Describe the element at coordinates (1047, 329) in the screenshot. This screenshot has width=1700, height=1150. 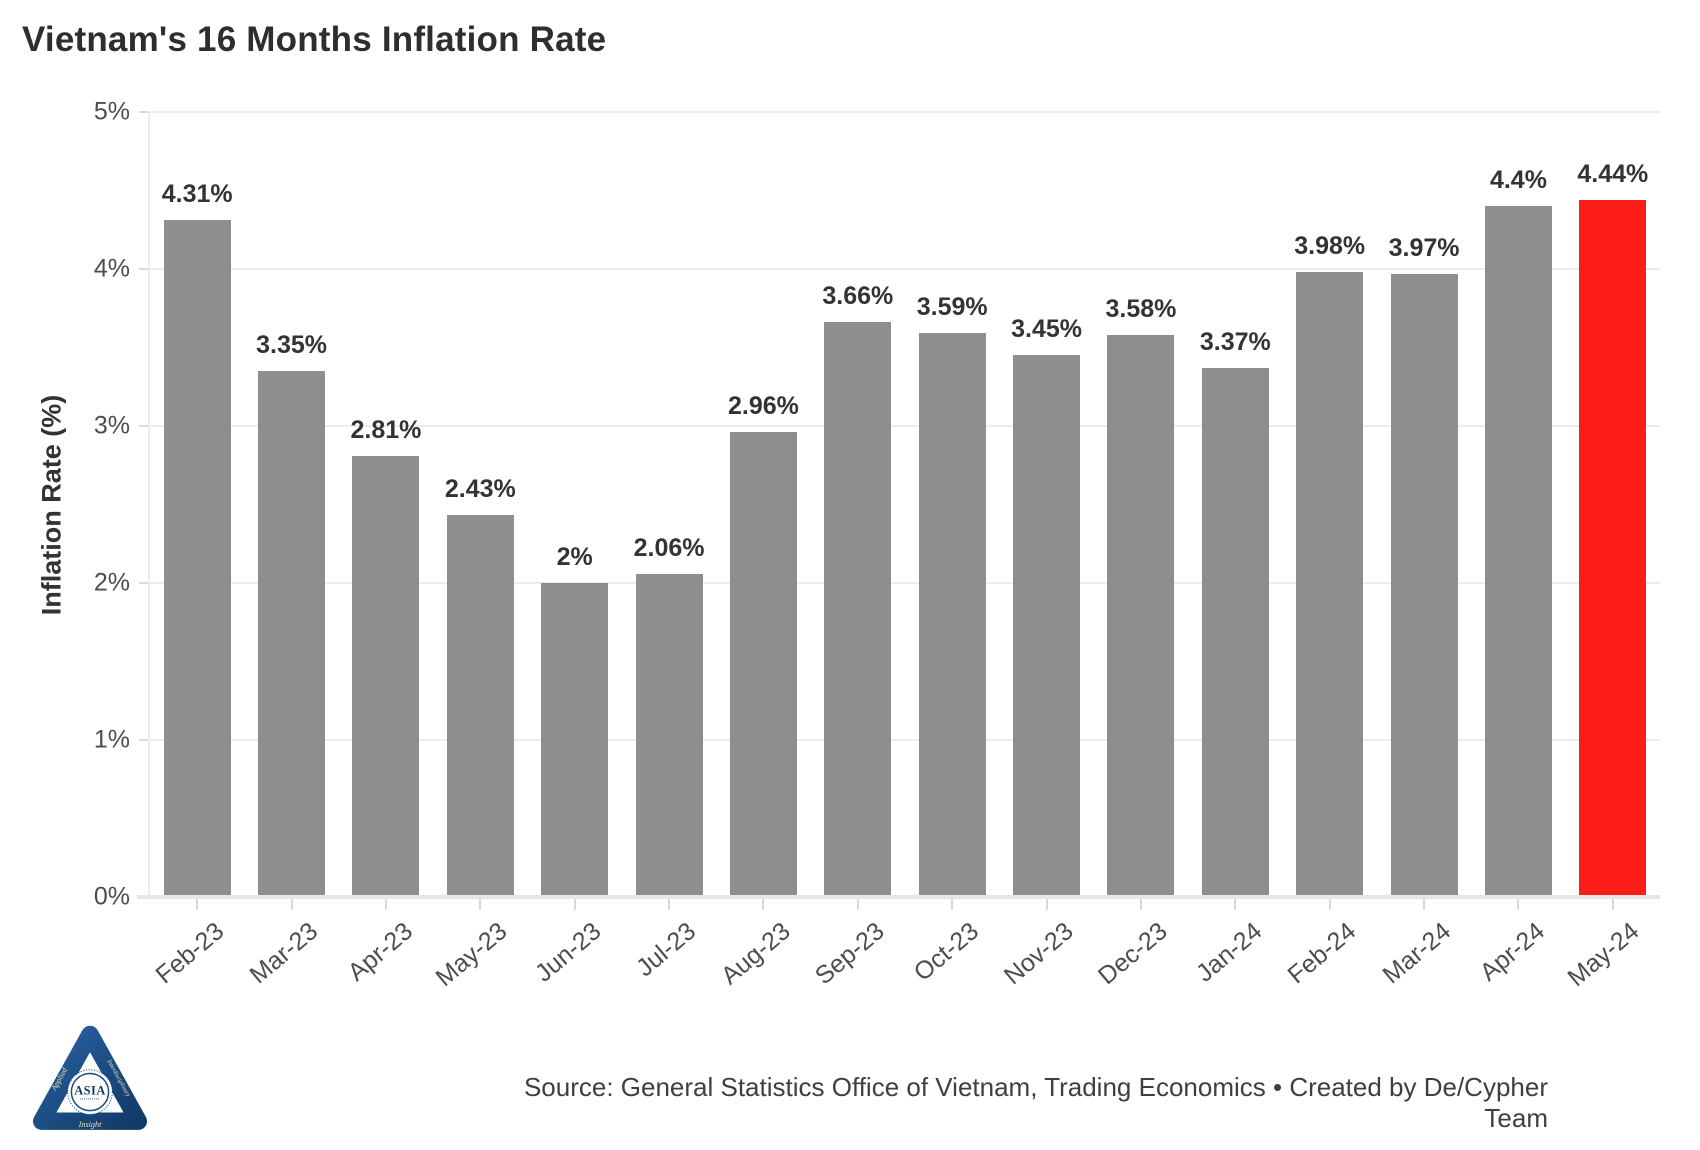
I see `bar-value-label: 3.45%` at that location.